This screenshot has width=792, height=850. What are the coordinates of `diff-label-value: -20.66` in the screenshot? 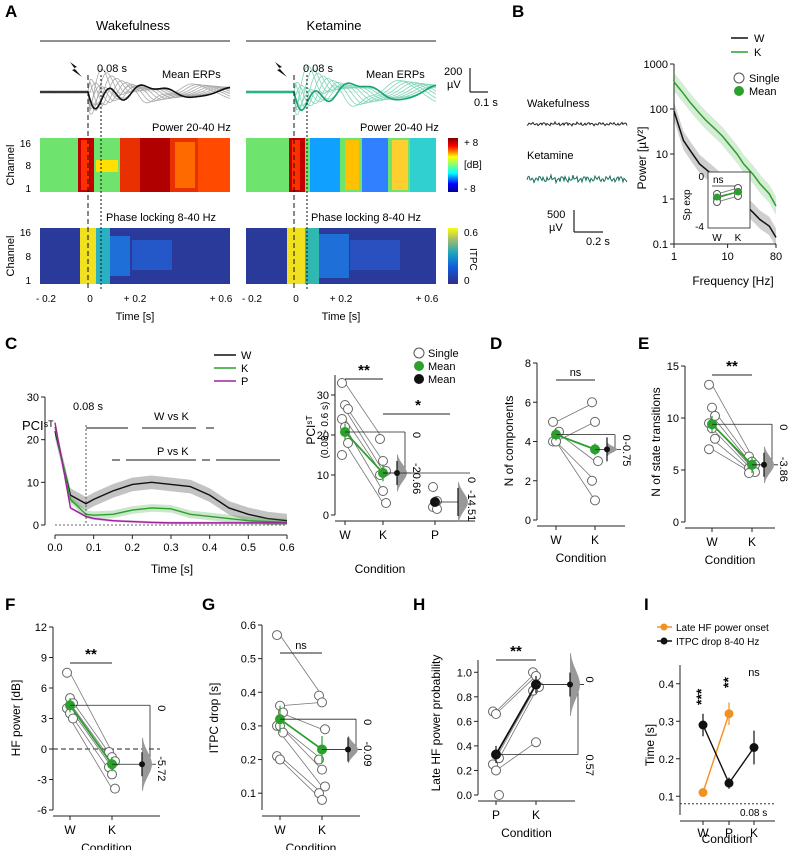 It's located at (416, 478).